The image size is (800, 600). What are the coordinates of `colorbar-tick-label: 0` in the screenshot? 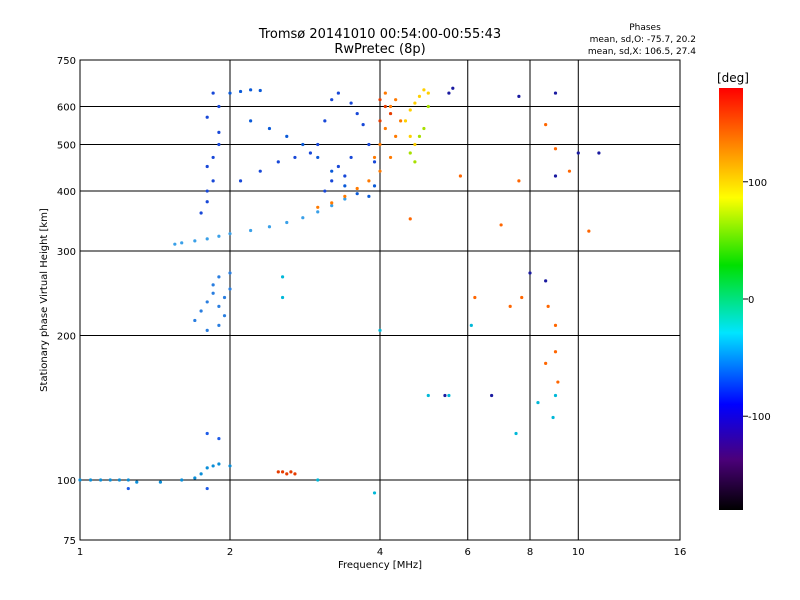 It's located at (751, 300).